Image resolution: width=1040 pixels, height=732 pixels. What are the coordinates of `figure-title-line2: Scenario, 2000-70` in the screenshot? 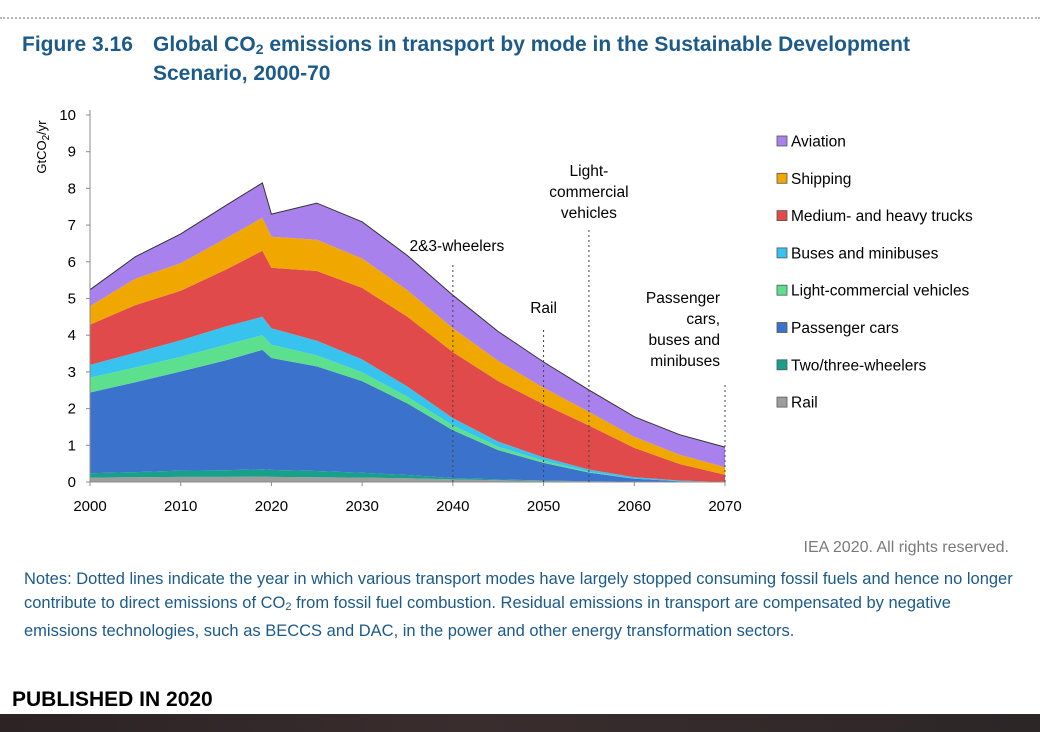 It's located at (242, 73).